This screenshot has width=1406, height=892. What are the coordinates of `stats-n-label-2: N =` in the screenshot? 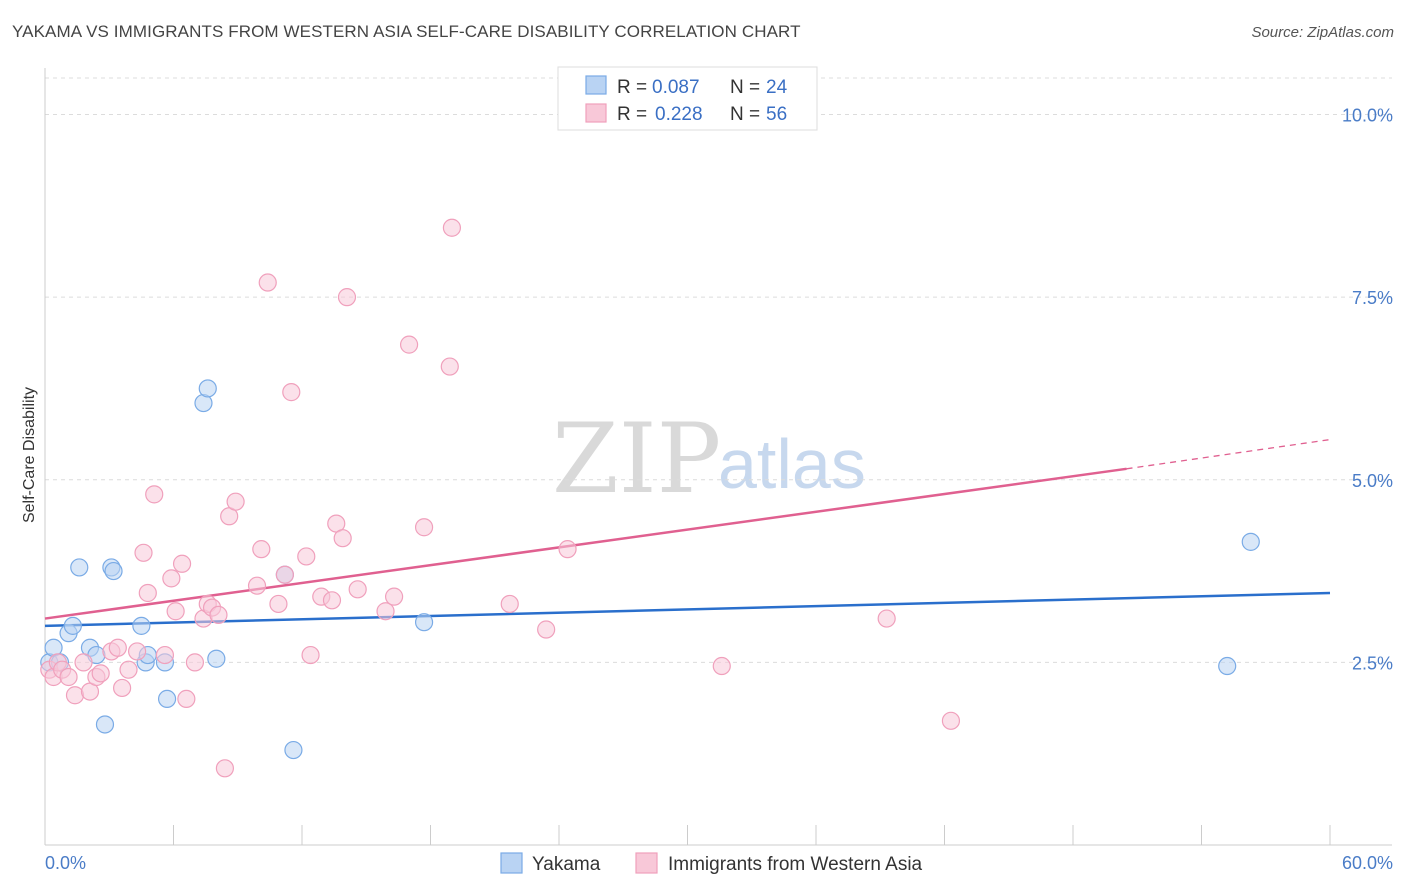 It's located at (745, 114).